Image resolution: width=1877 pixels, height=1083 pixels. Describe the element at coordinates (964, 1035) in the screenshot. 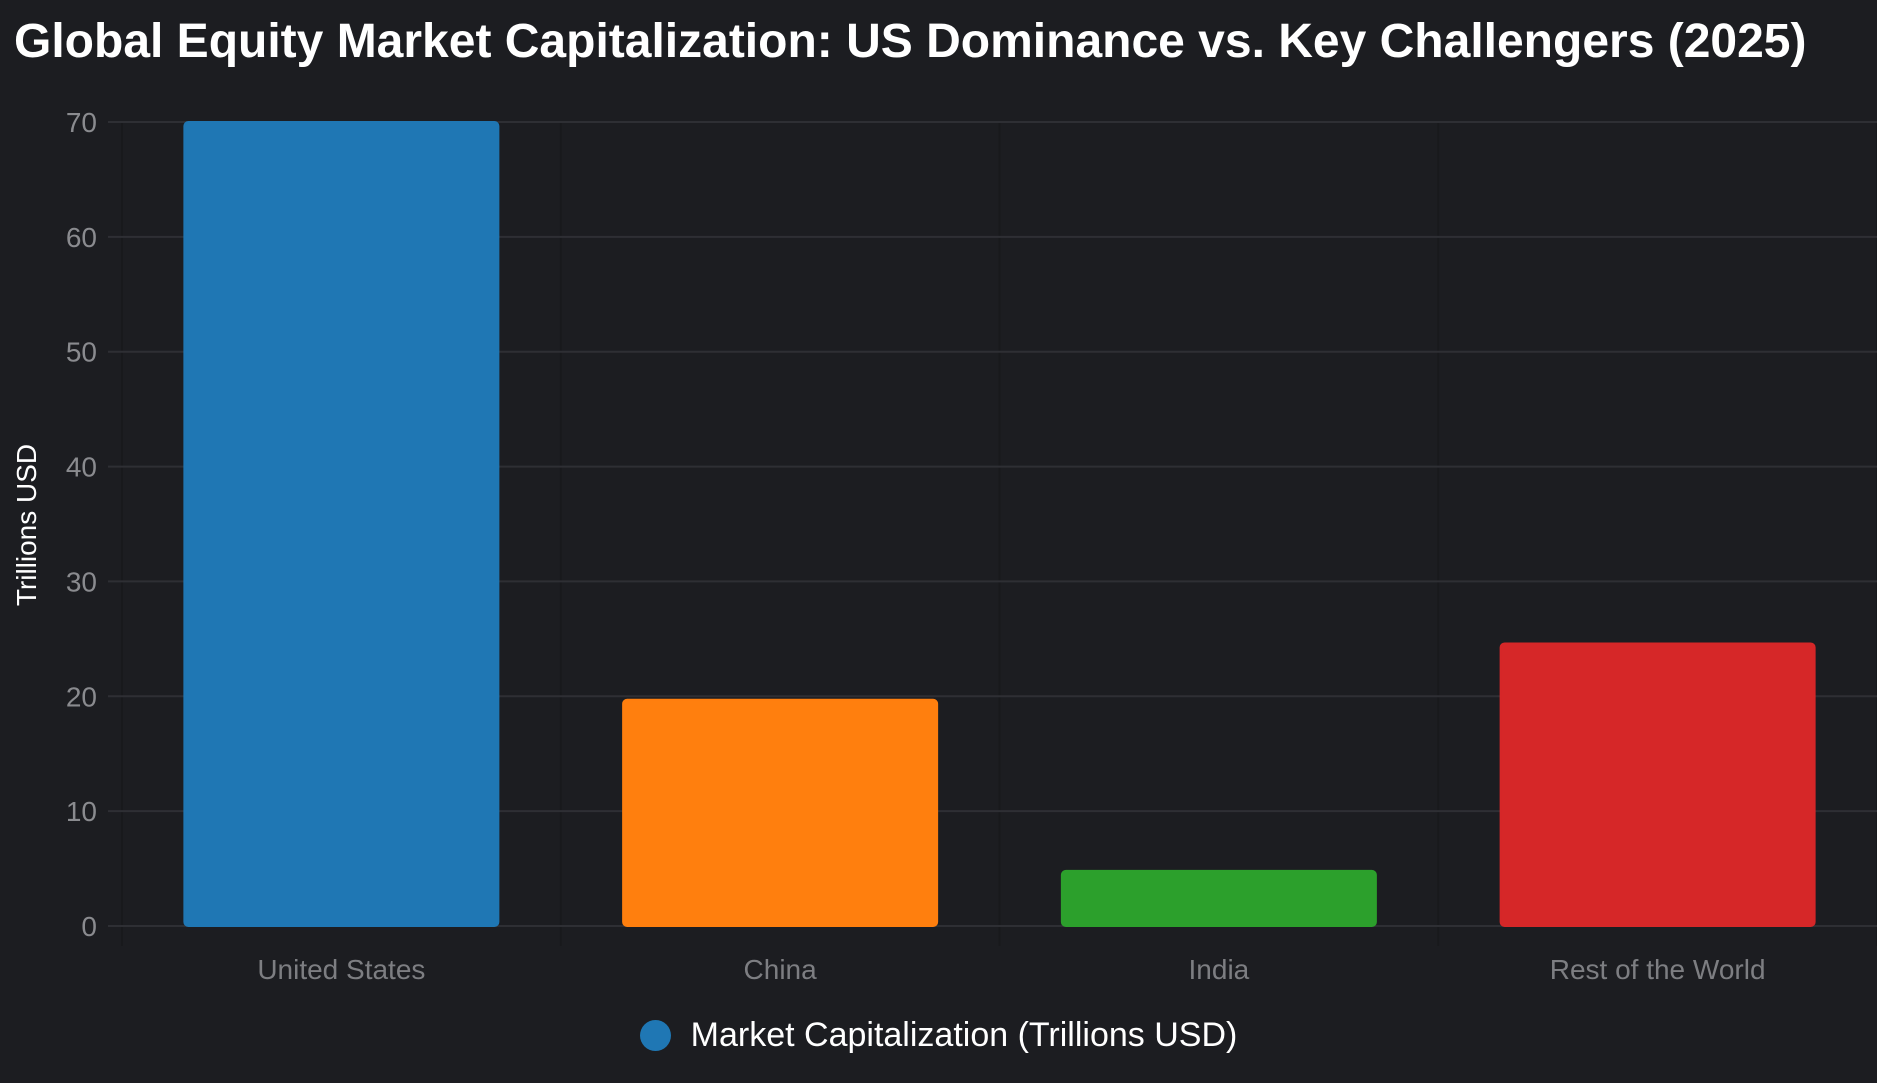

I see `legend-label: Market Capitalization (Trillions USD)` at that location.